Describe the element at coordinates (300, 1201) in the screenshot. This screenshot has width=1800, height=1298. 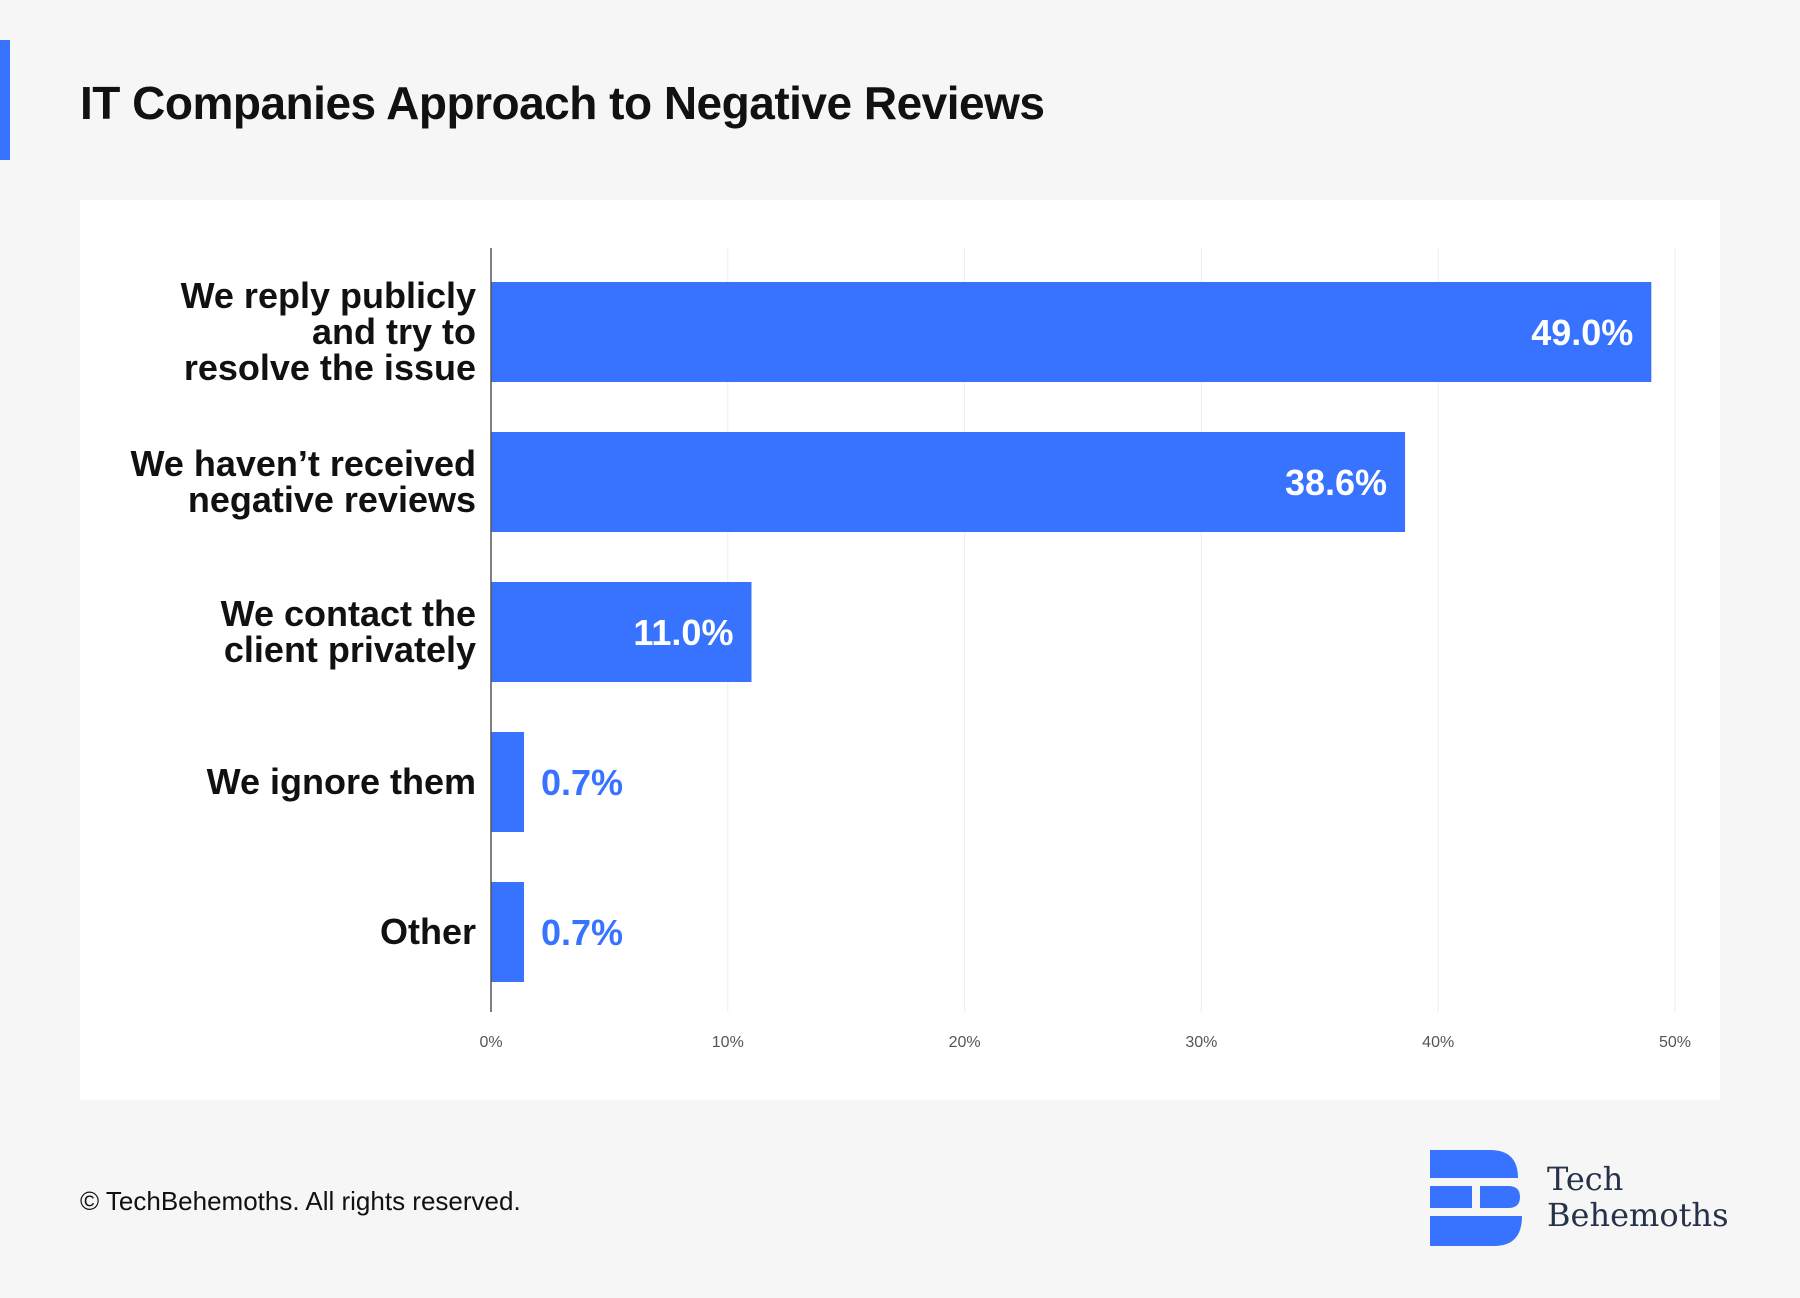
I see `copyright-notice: © TechBehemoths. All rights reserved.` at that location.